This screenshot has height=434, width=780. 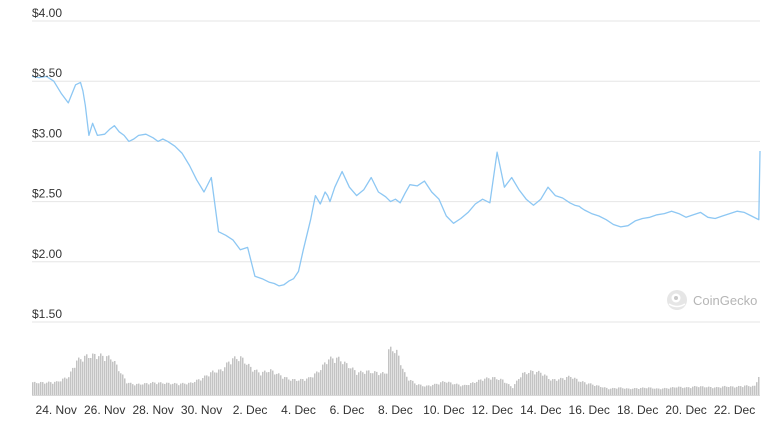 What do you see at coordinates (56, 410) in the screenshot?
I see `x-tick-label: 24. Nov` at bounding box center [56, 410].